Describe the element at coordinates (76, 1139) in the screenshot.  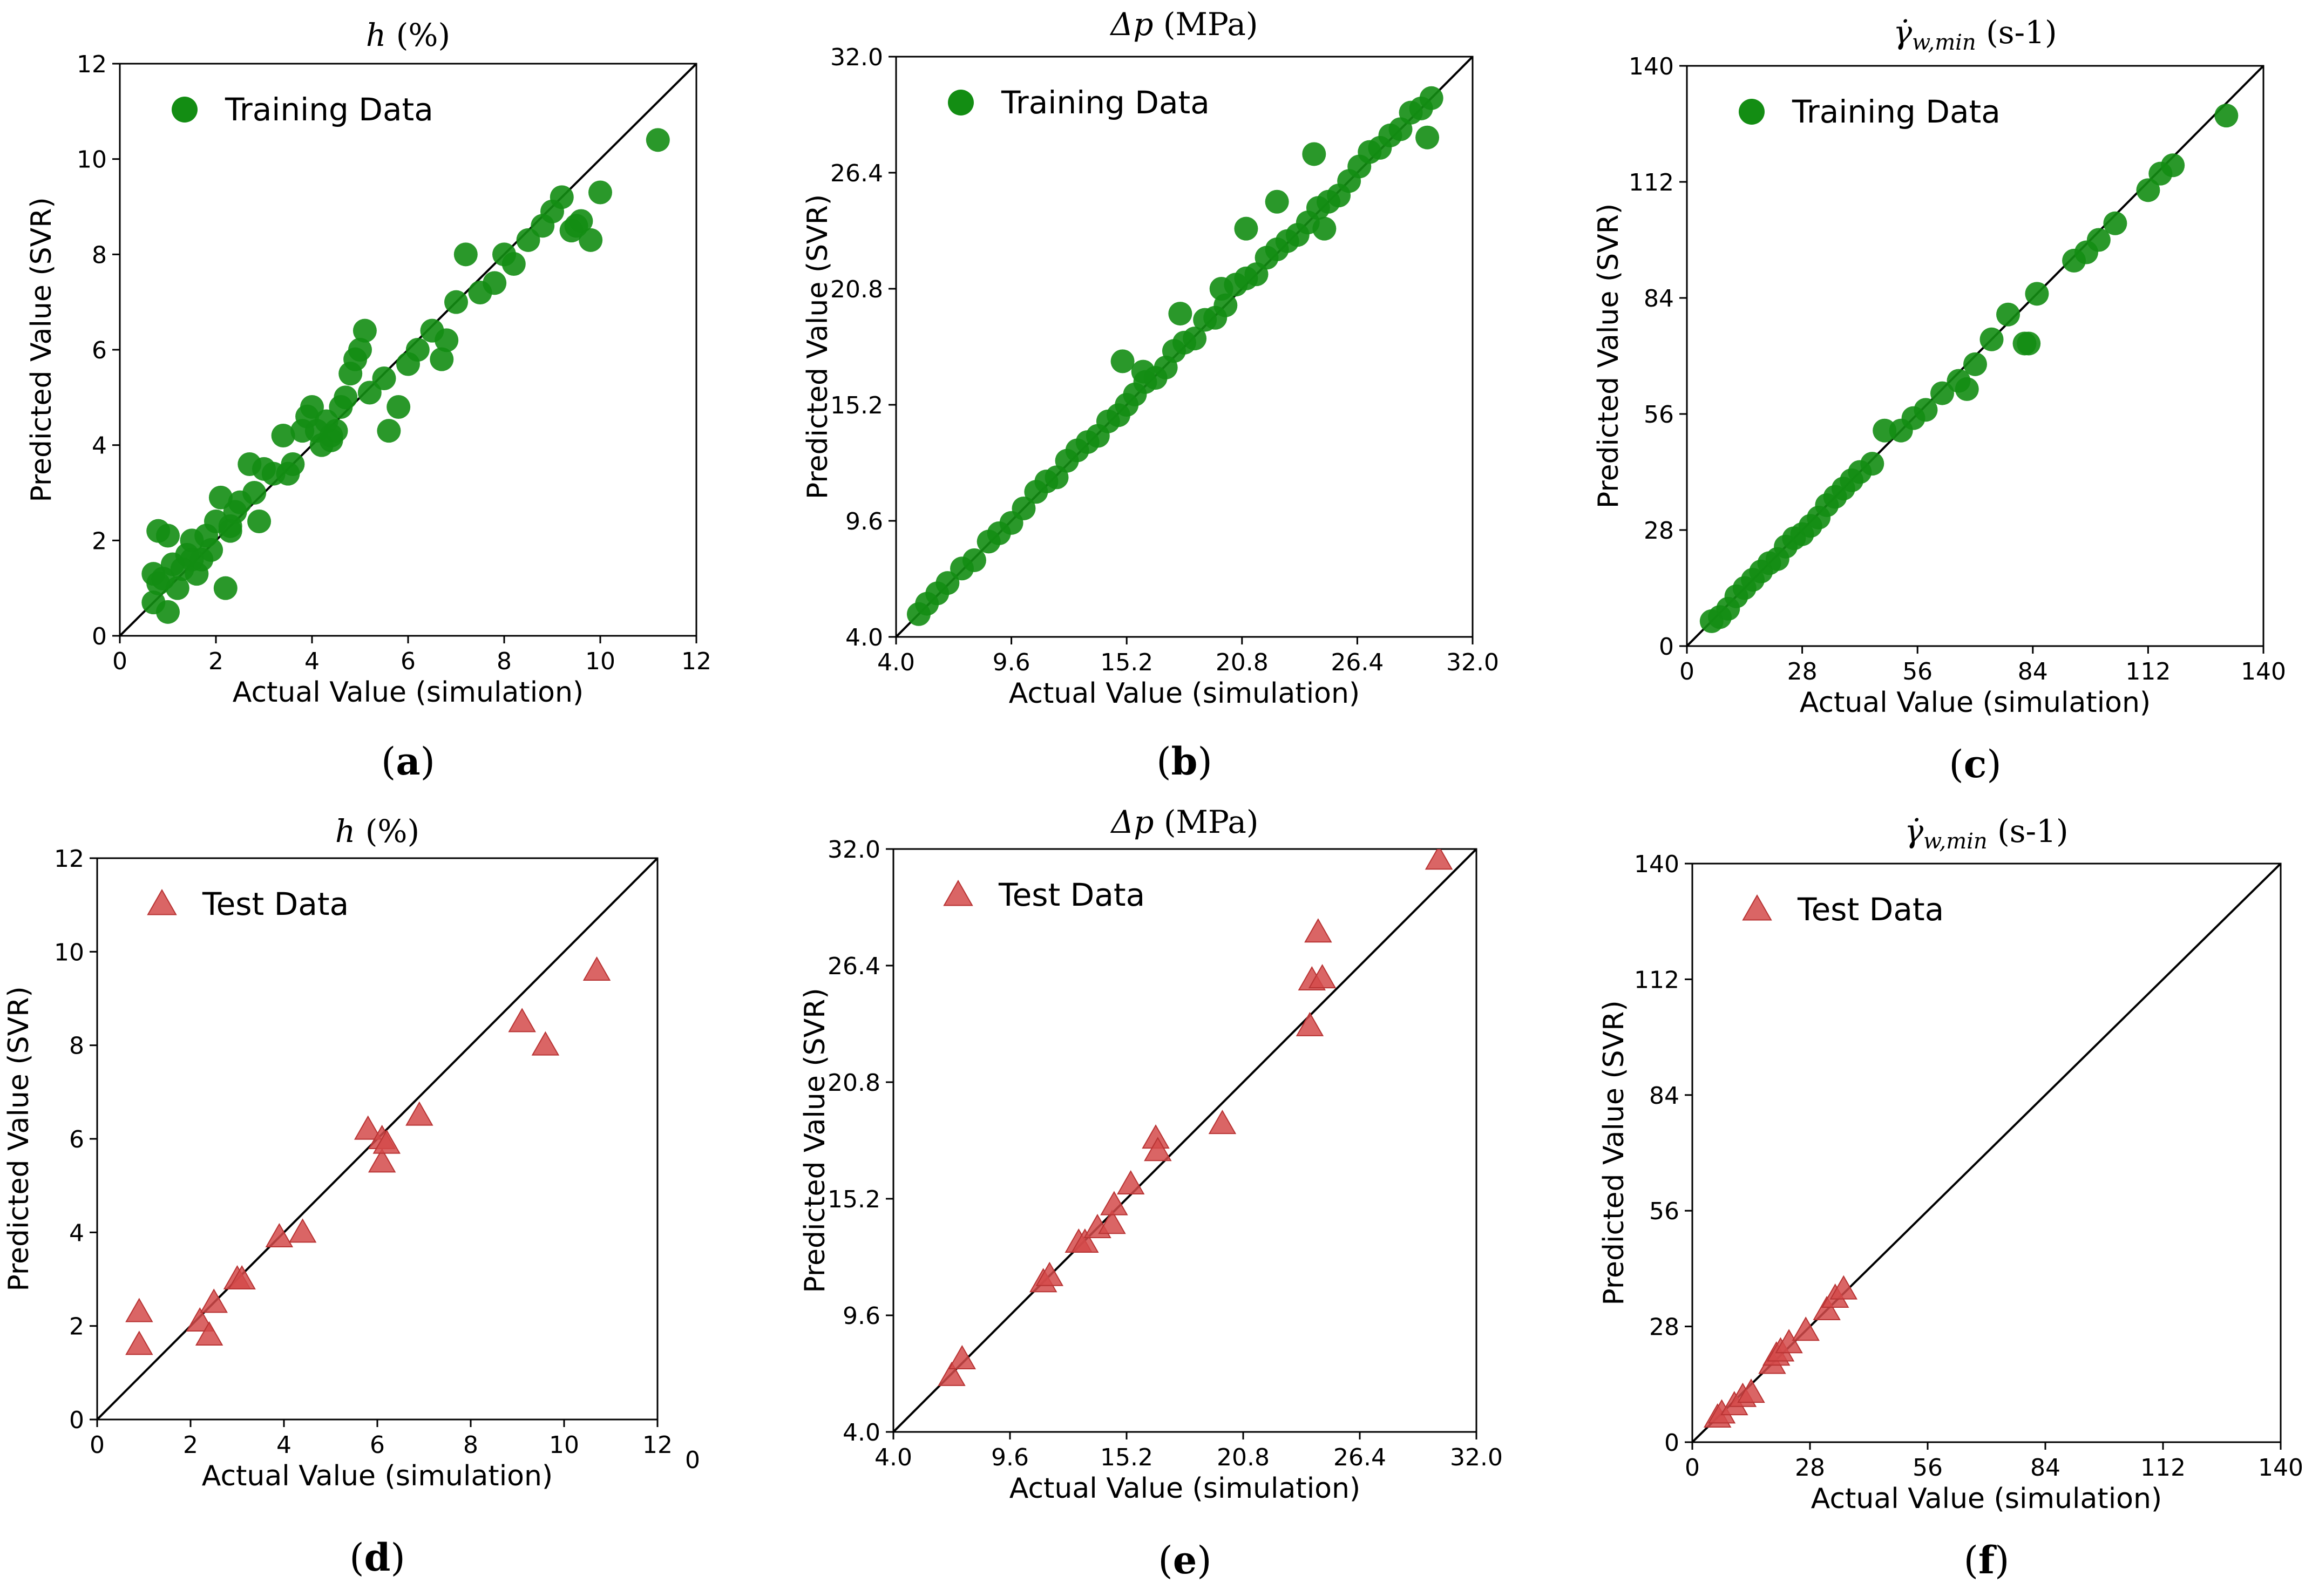
I see `y-tick-label: 6` at that location.